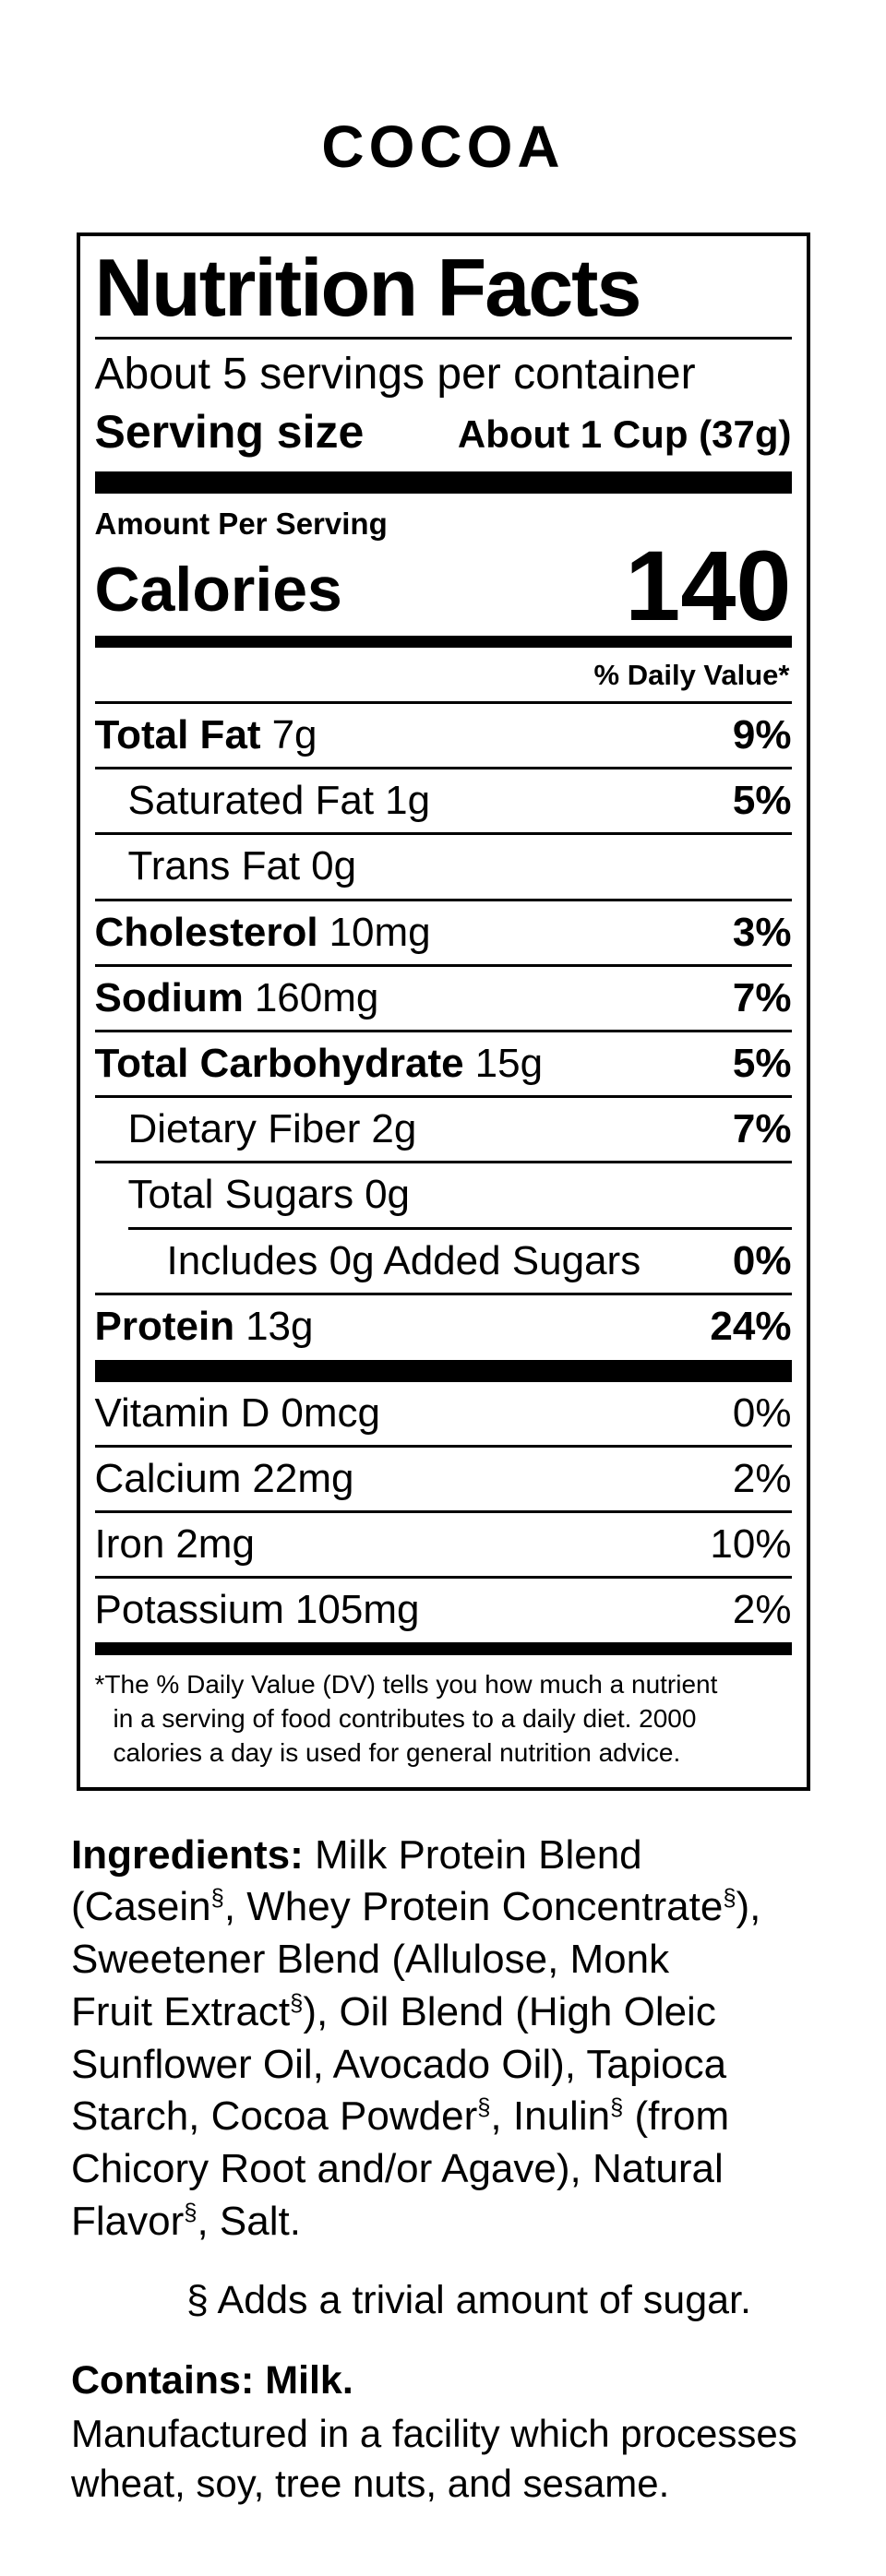 Image resolution: width=886 pixels, height=2576 pixels. What do you see at coordinates (212, 2380) in the screenshot?
I see `contains-statement: Contains: Milk.` at bounding box center [212, 2380].